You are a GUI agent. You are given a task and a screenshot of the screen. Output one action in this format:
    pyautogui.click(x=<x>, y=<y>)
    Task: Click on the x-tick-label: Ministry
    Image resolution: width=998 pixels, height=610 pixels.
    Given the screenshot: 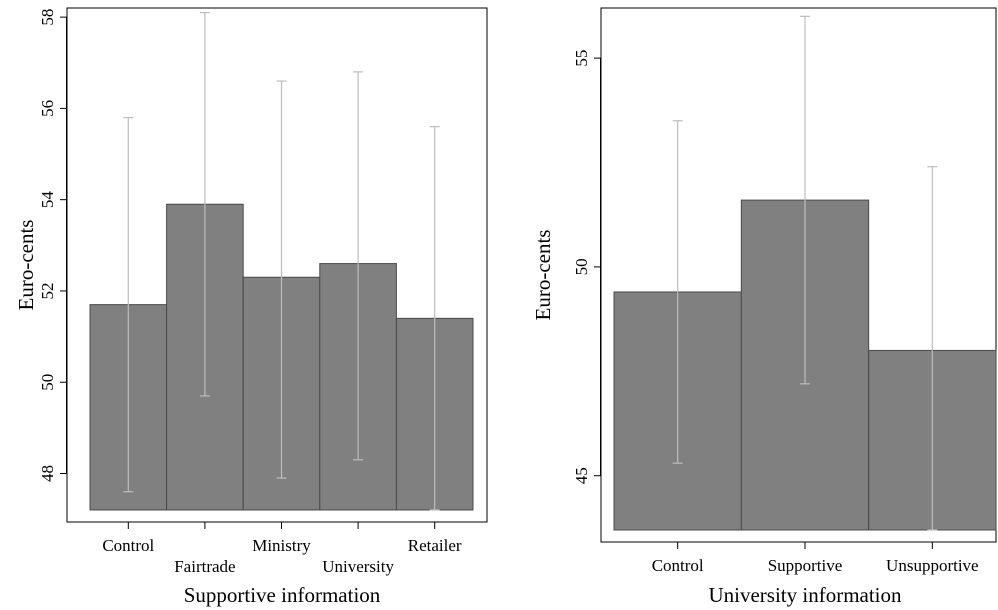 What is the action you would take?
    pyautogui.click(x=281, y=545)
    